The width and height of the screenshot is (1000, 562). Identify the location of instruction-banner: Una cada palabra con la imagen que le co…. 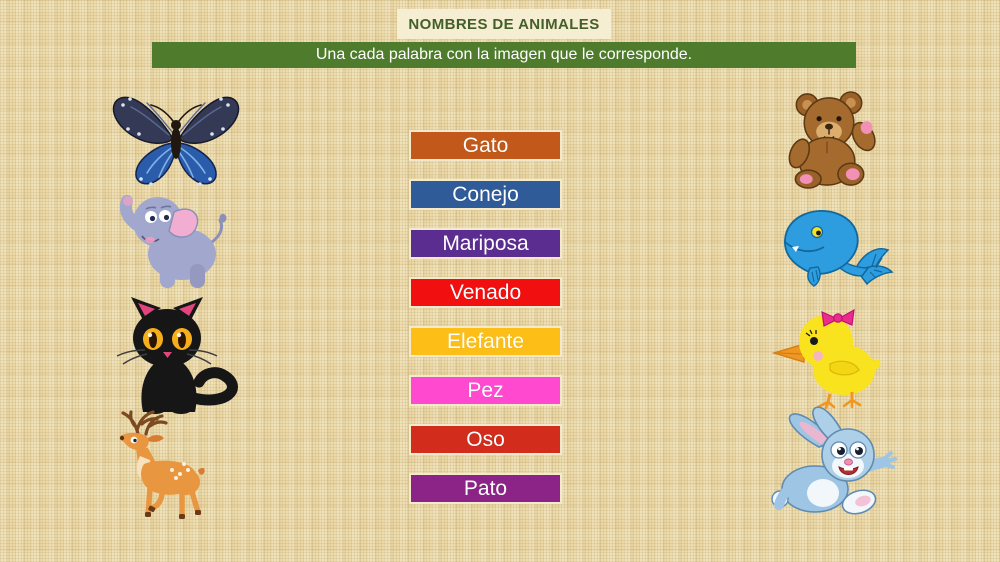
(504, 55).